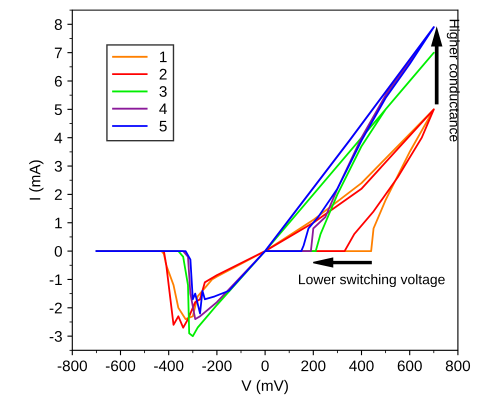 The height and width of the screenshot is (405, 482). I want to click on annotation: Higher conductance, so click(453, 81).